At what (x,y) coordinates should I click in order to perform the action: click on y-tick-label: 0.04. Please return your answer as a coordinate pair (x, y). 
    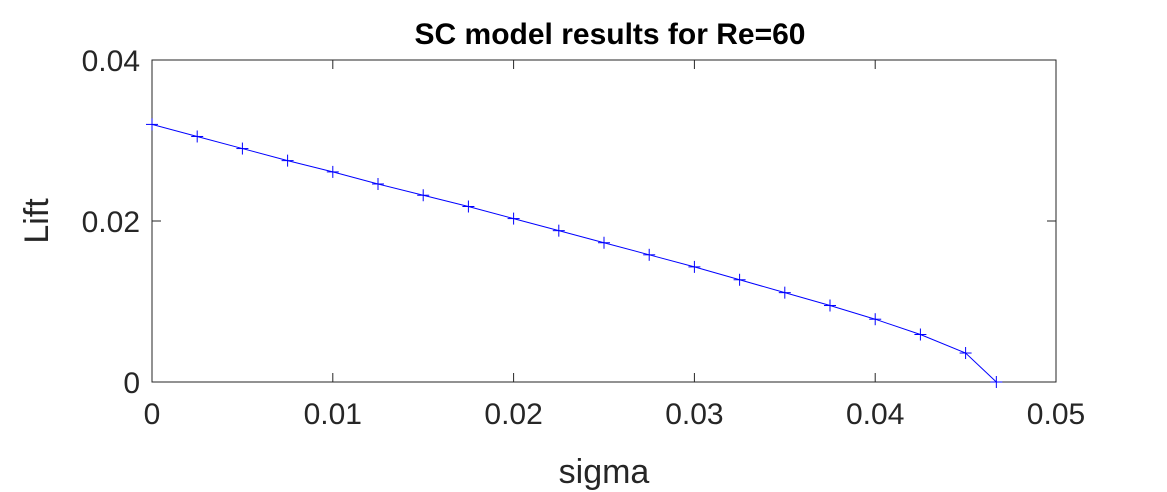
    Looking at the image, I should click on (111, 61).